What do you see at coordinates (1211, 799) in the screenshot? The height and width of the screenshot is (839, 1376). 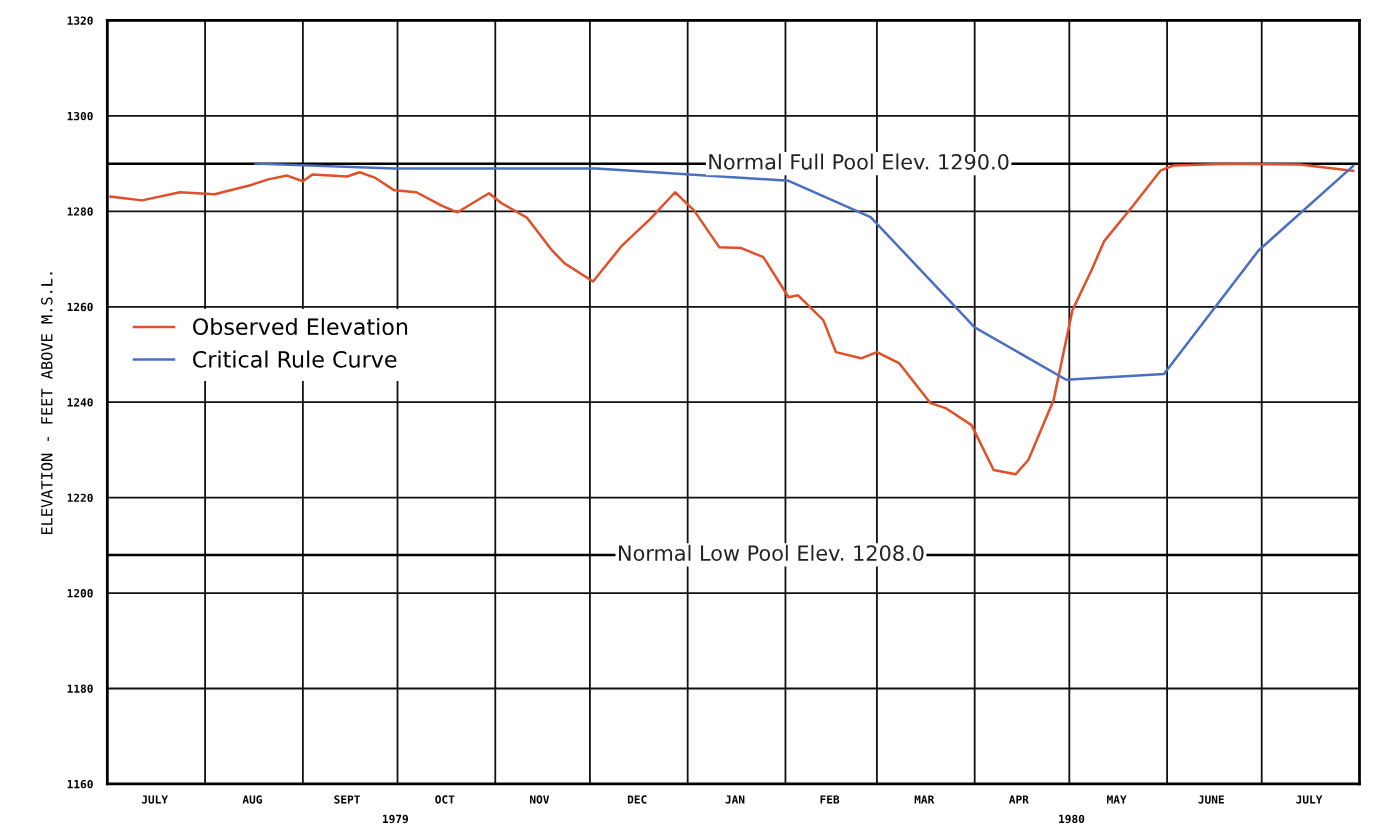 I see `x-tick-label: JUNE` at bounding box center [1211, 799].